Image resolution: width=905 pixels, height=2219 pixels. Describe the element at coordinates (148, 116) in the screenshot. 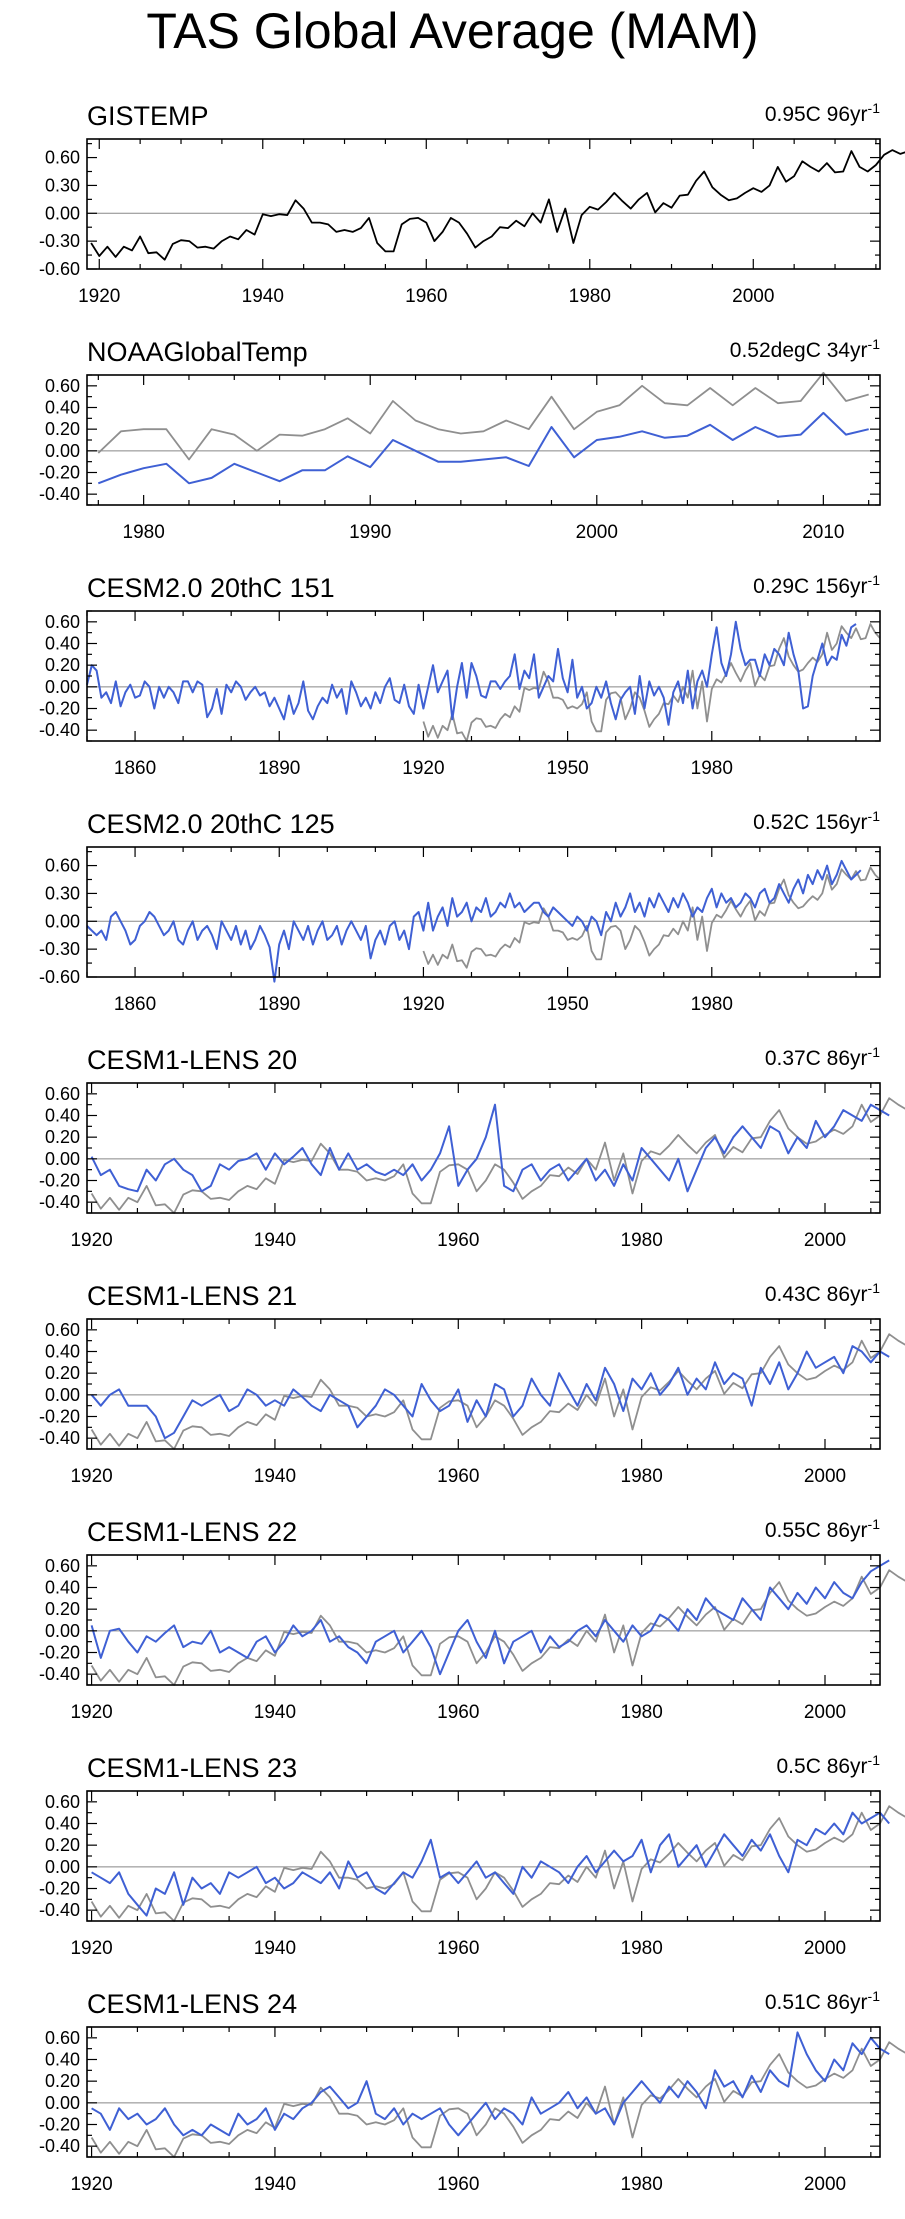

I see `panel-title: GISTEMP` at that location.